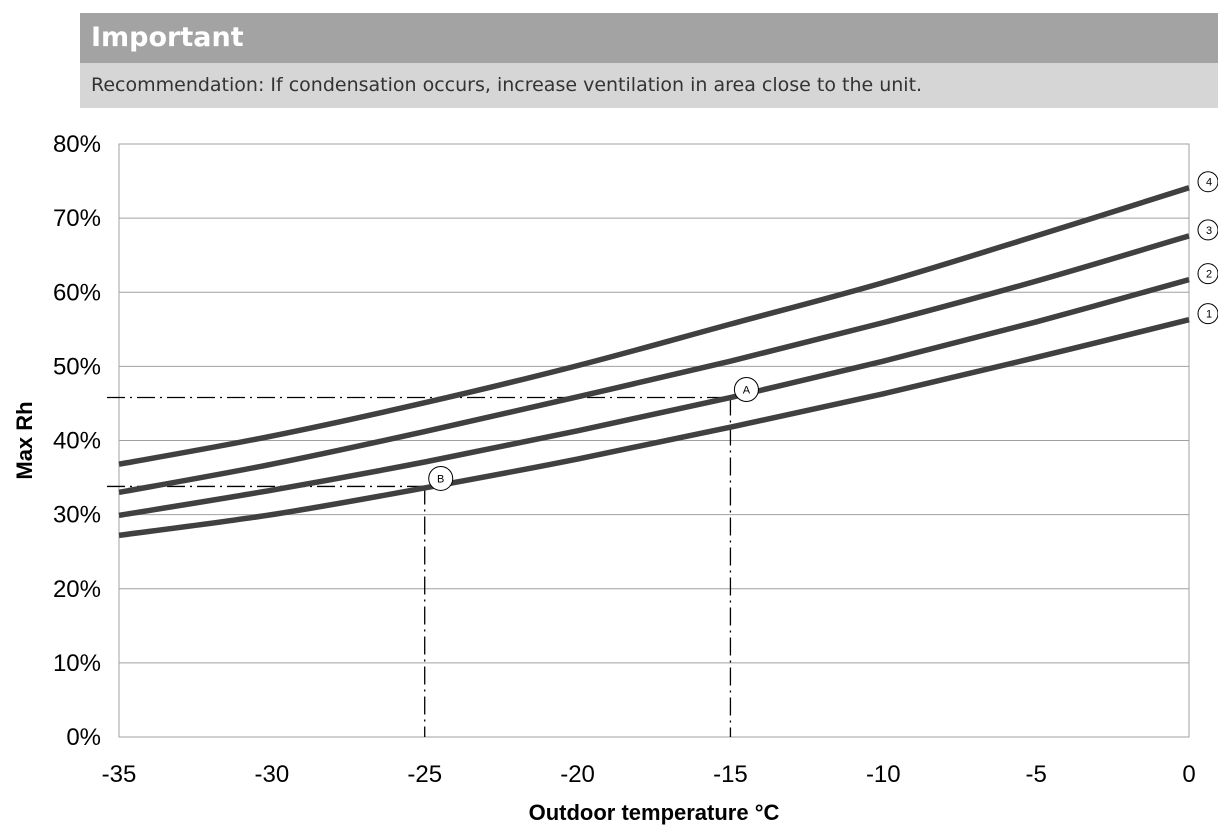  What do you see at coordinates (77, 144) in the screenshot?
I see `y-tick-label-80: 80%` at bounding box center [77, 144].